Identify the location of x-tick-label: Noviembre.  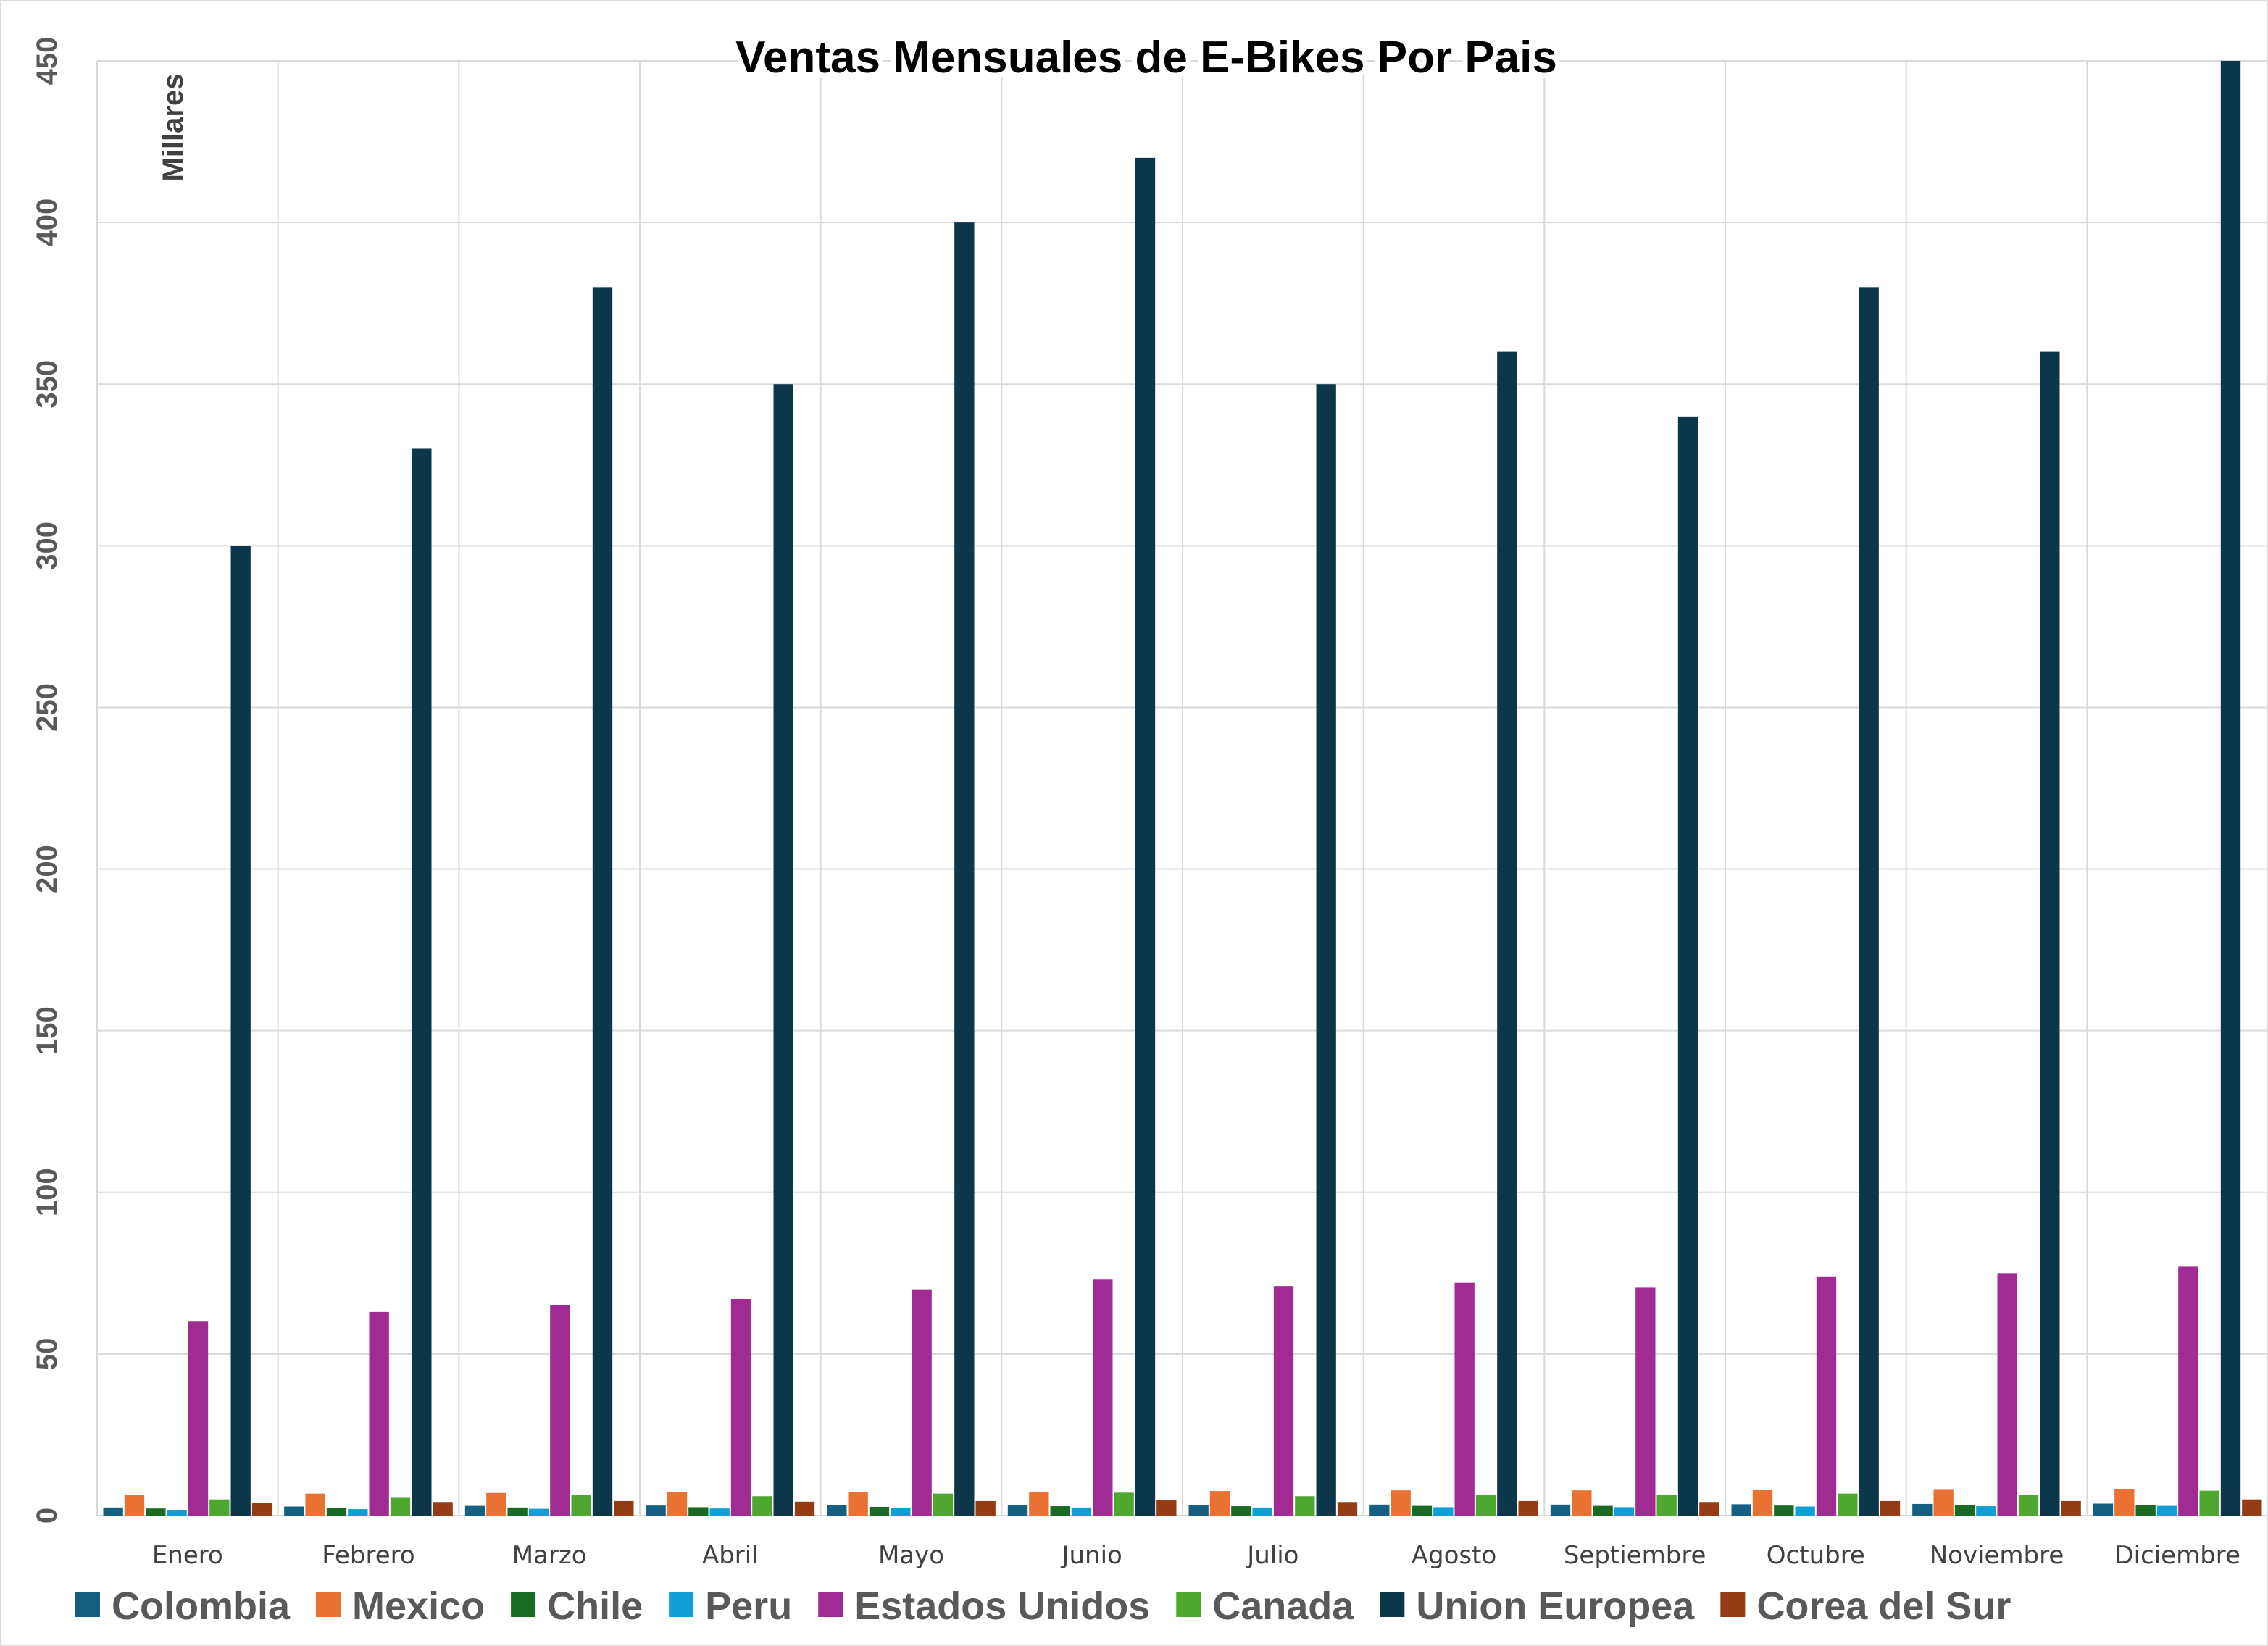
(1997, 1555).